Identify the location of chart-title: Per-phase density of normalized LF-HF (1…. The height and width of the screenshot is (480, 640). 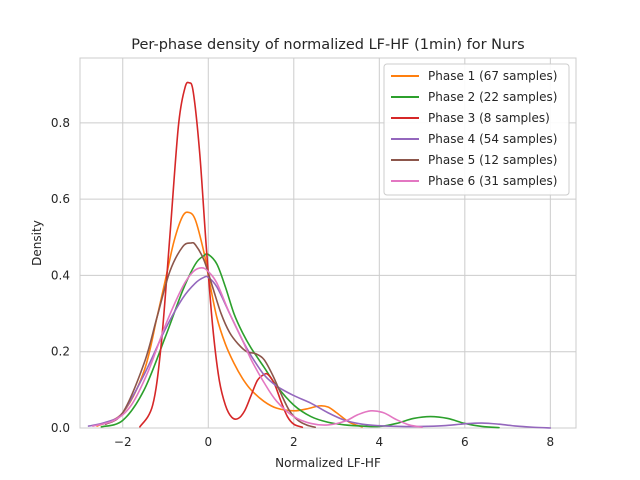
(327, 45).